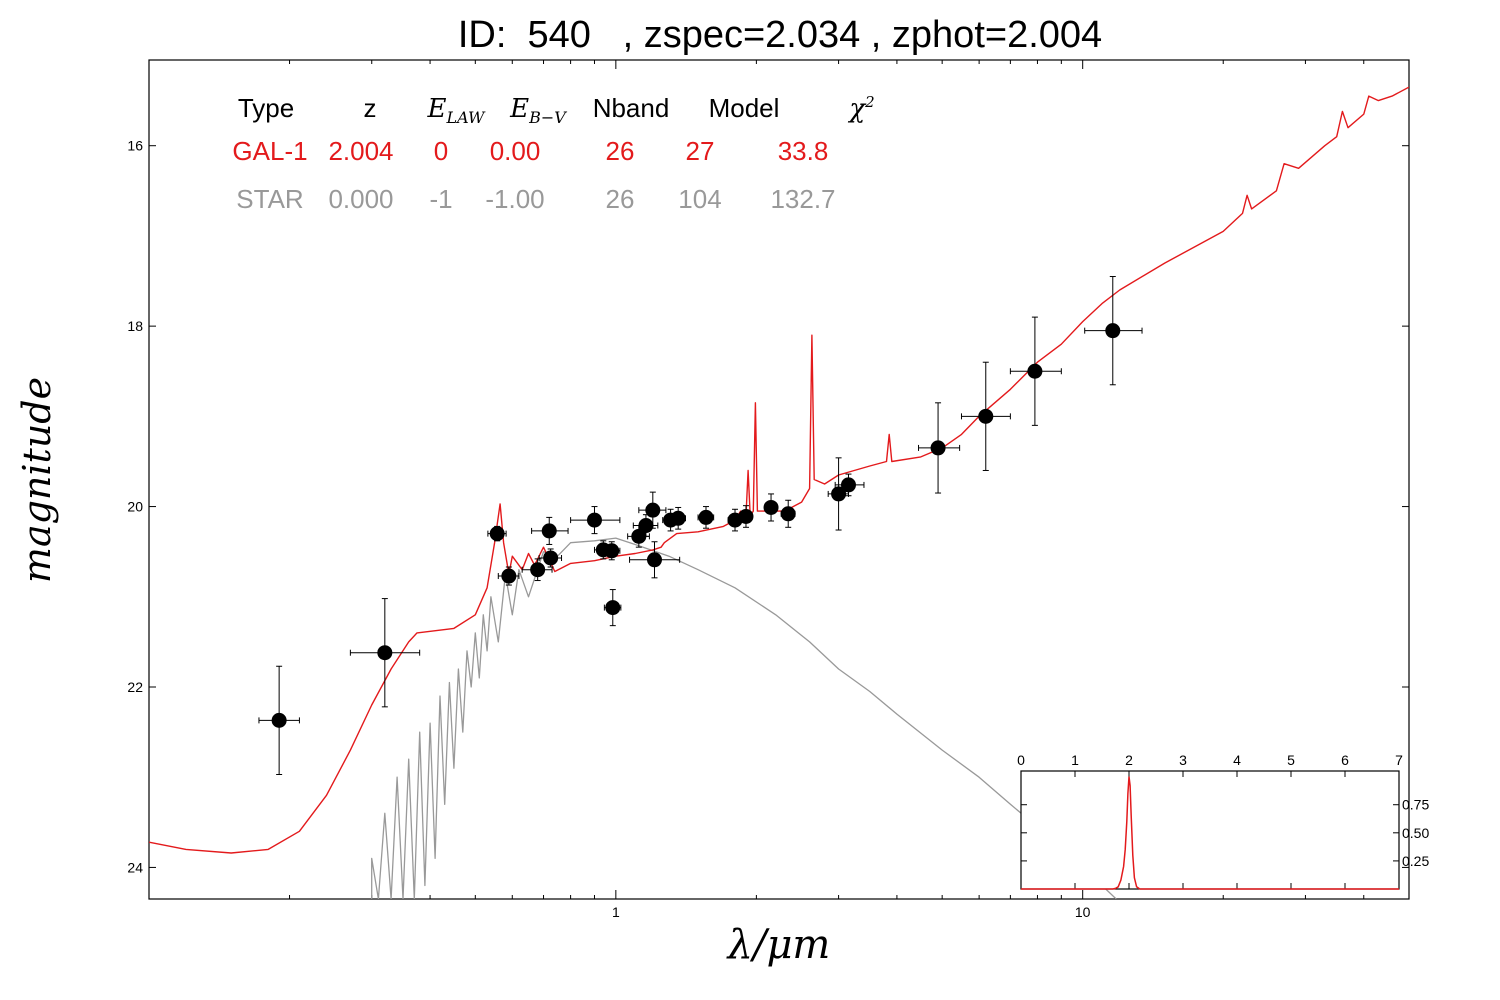 The image size is (1500, 1000). I want to click on inset-x-tick-label: 6, so click(1345, 760).